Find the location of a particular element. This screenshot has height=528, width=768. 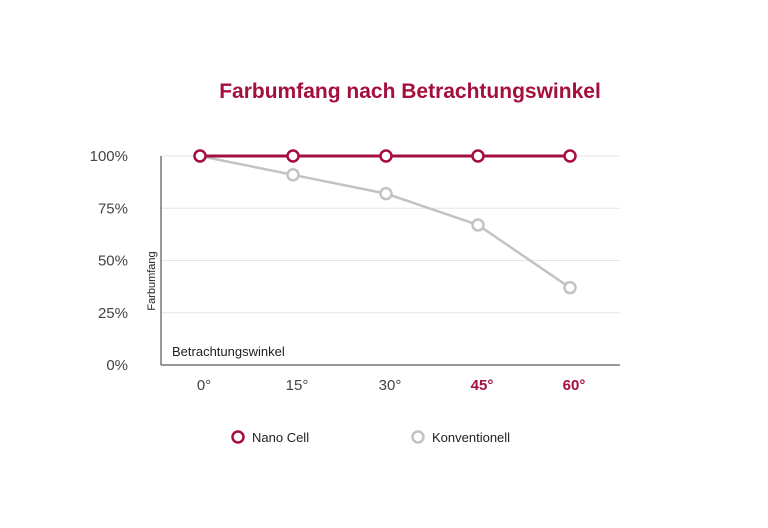

y-tick-label: 0% is located at coordinates (117, 365).